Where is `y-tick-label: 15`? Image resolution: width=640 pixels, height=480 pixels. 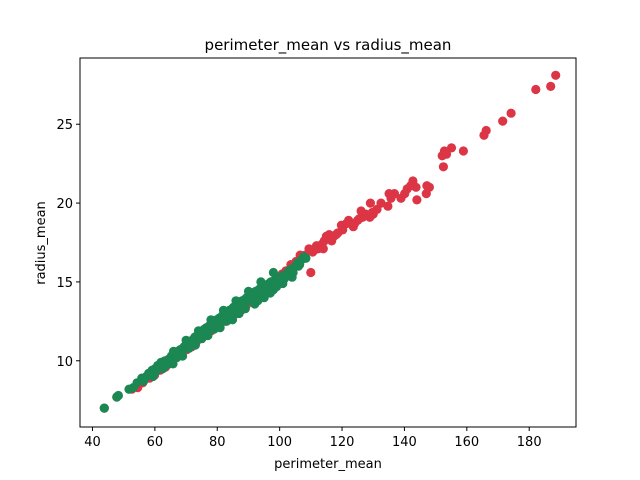 y-tick-label: 15 is located at coordinates (64, 283).